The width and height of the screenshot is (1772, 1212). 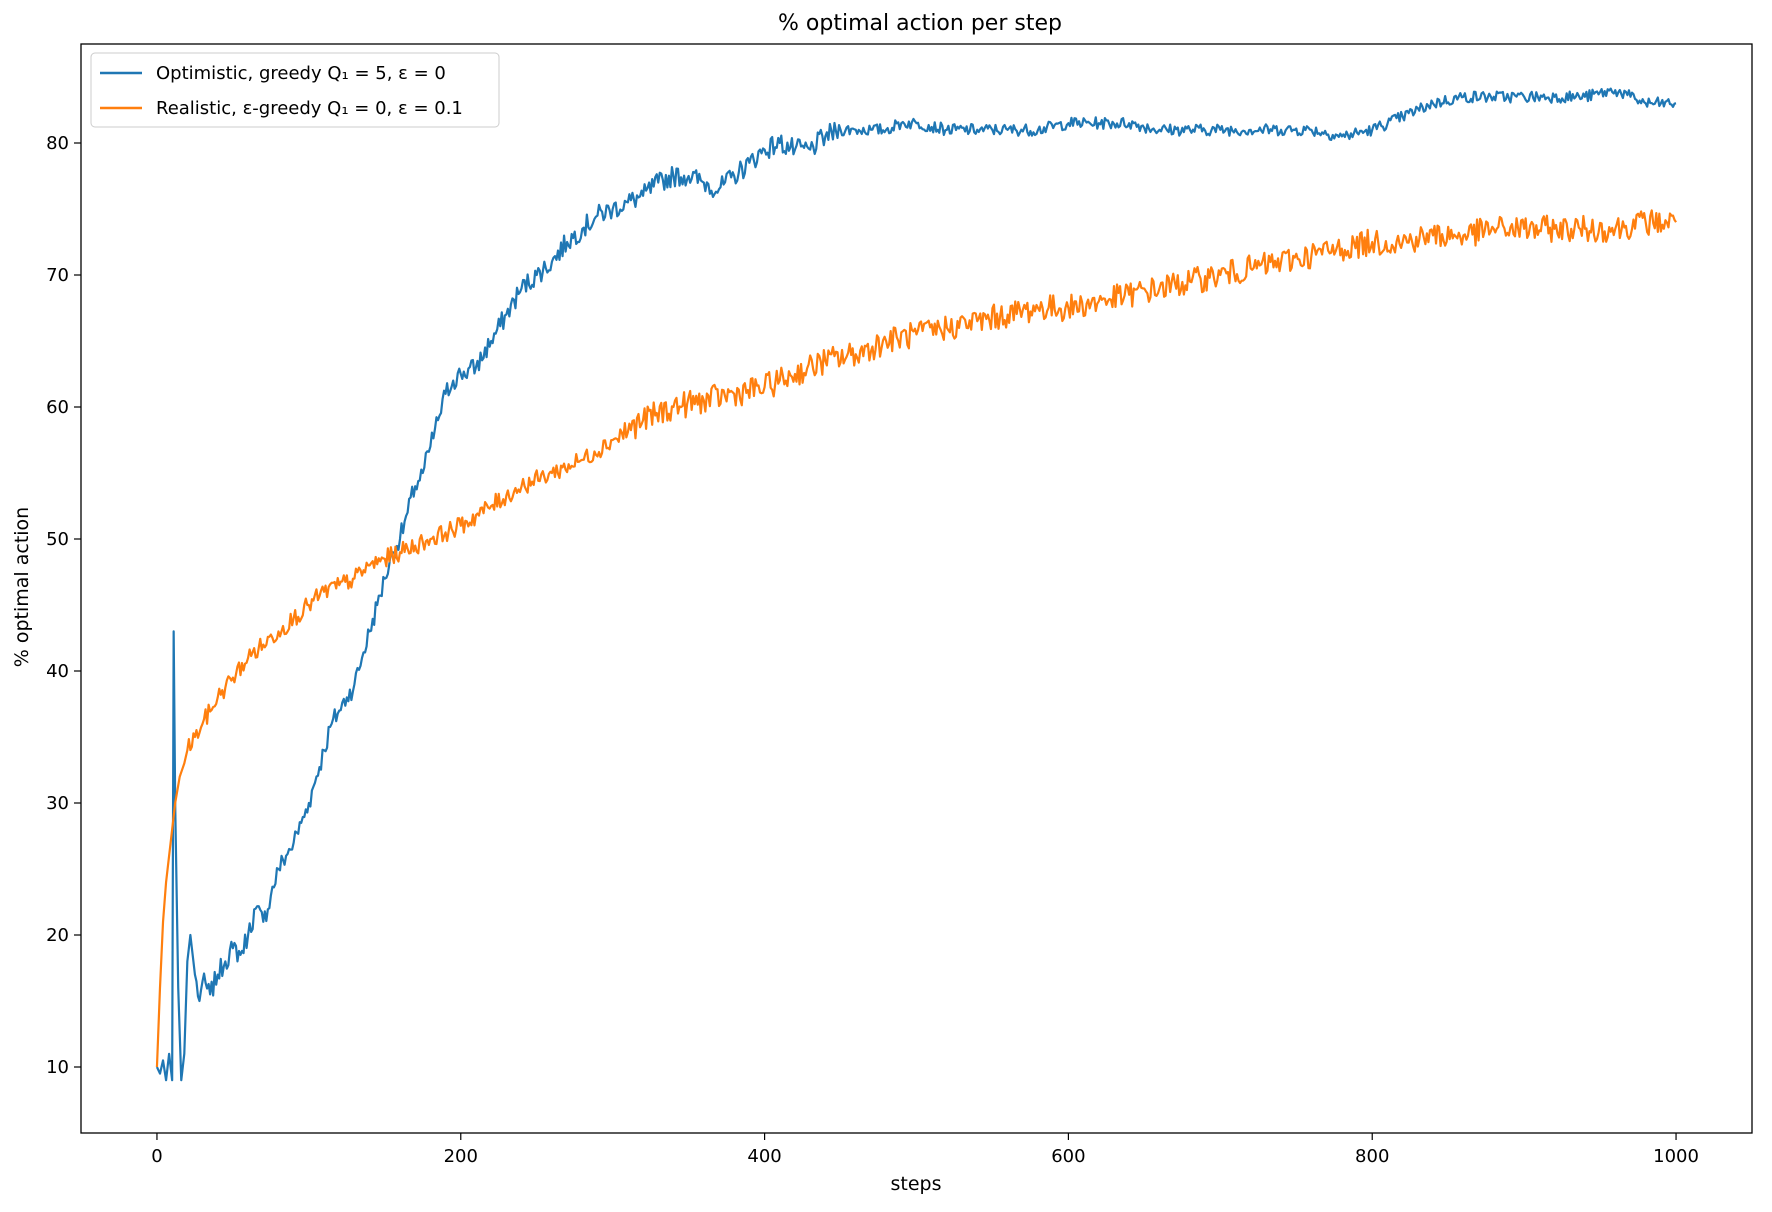 I want to click on legend-label-optimistic: Optimistic, greedy Q₁ = 5, ε = 0, so click(x=301, y=73).